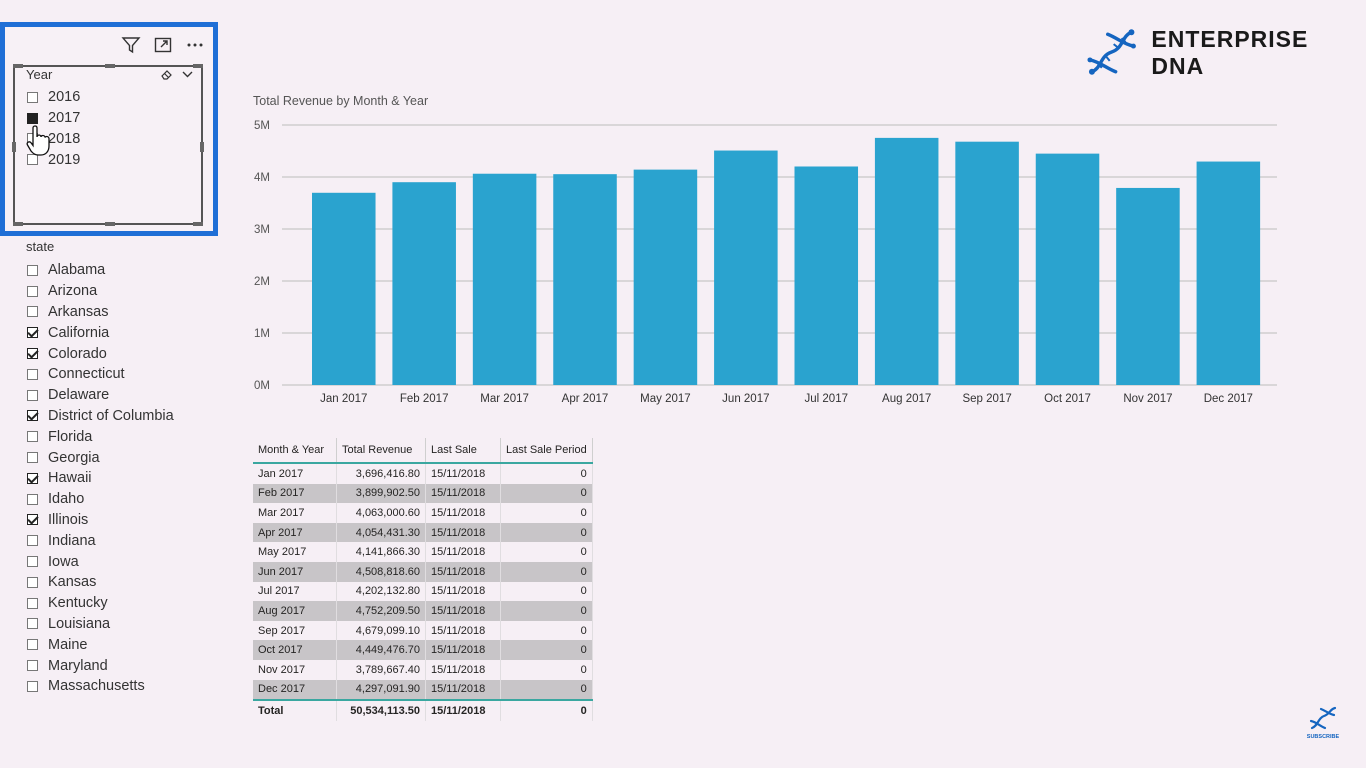 The width and height of the screenshot is (1366, 768). Describe the element at coordinates (195, 45) in the screenshot. I see `more-options-icon` at that location.